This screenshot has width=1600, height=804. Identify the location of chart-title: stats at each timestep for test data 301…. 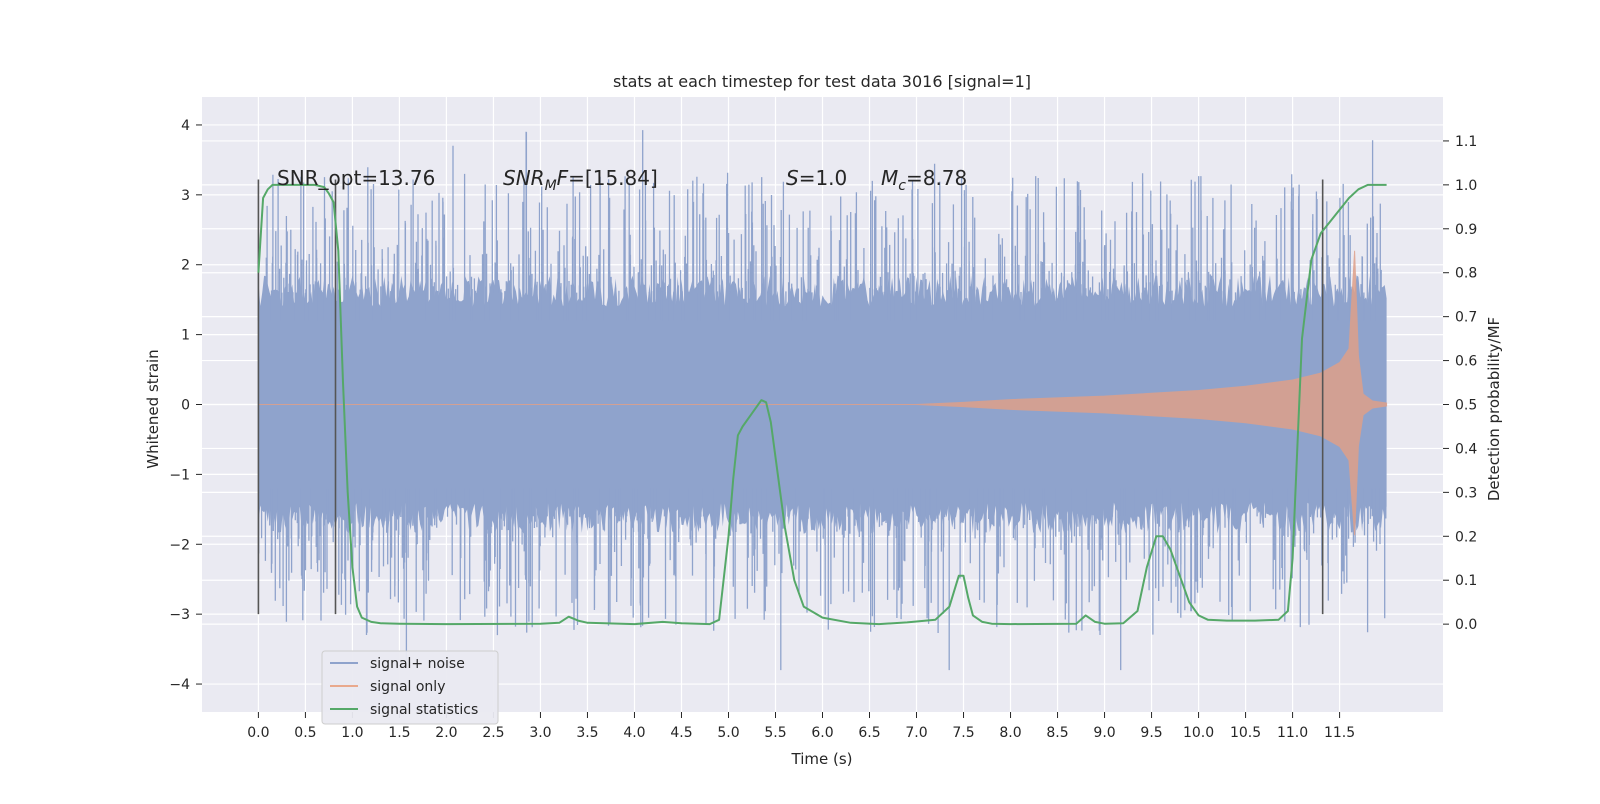
(822, 81).